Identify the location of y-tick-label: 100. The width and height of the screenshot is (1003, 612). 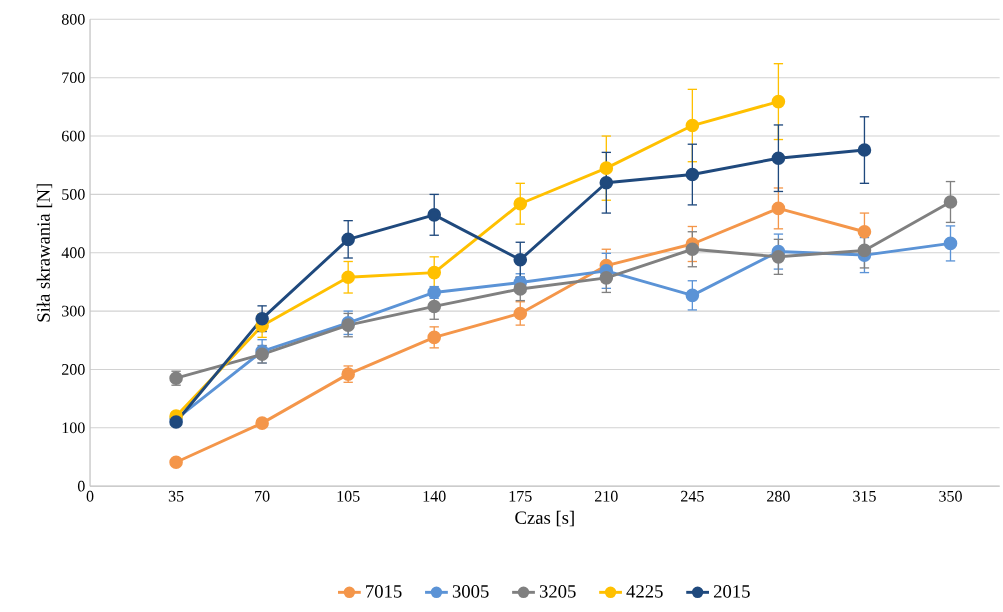
(73, 428).